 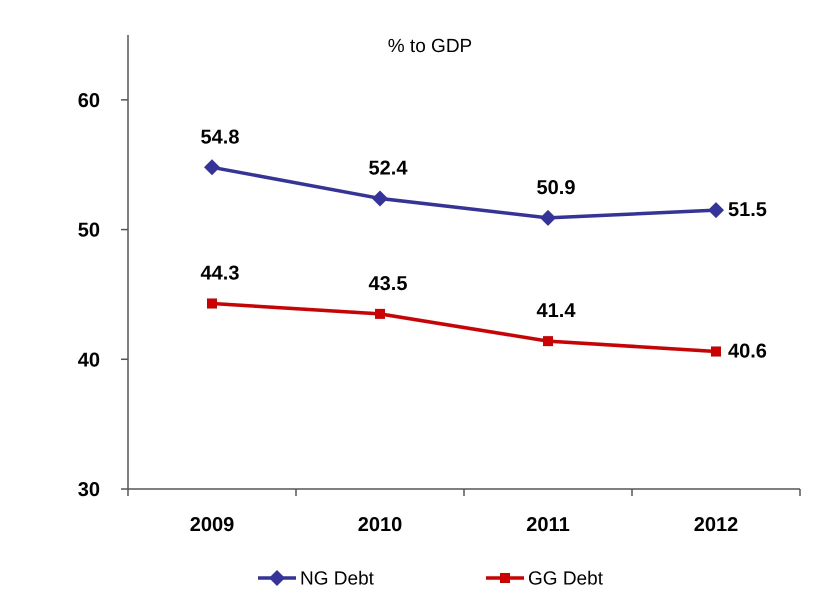 I want to click on data-label: 50.9, so click(x=556, y=187).